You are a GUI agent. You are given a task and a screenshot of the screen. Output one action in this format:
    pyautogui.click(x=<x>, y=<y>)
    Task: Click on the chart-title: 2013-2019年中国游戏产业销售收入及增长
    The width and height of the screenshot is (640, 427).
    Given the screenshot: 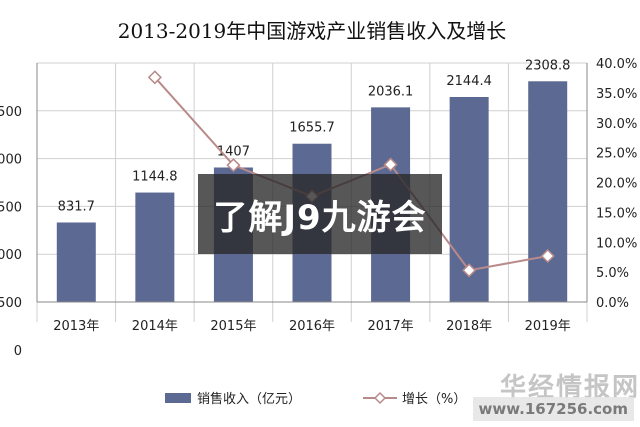 What is the action you would take?
    pyautogui.click(x=312, y=31)
    